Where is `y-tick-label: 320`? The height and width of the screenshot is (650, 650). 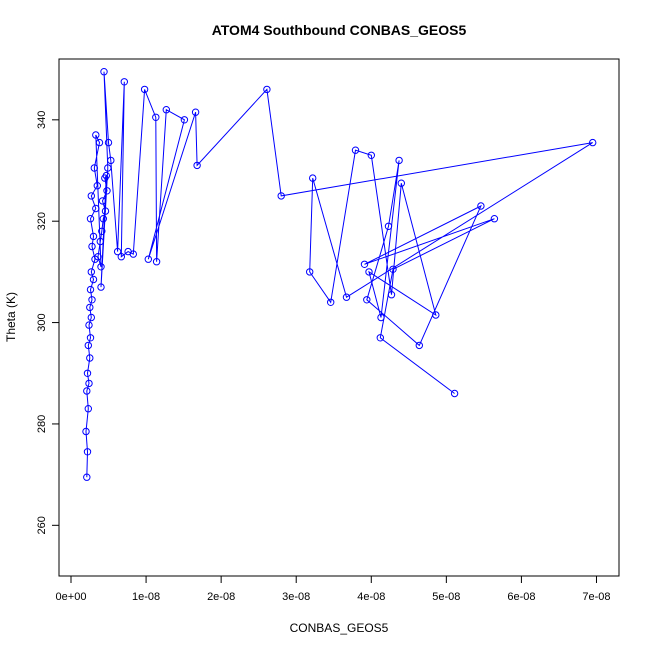
y-tick-label: 320 is located at coordinates (42, 221).